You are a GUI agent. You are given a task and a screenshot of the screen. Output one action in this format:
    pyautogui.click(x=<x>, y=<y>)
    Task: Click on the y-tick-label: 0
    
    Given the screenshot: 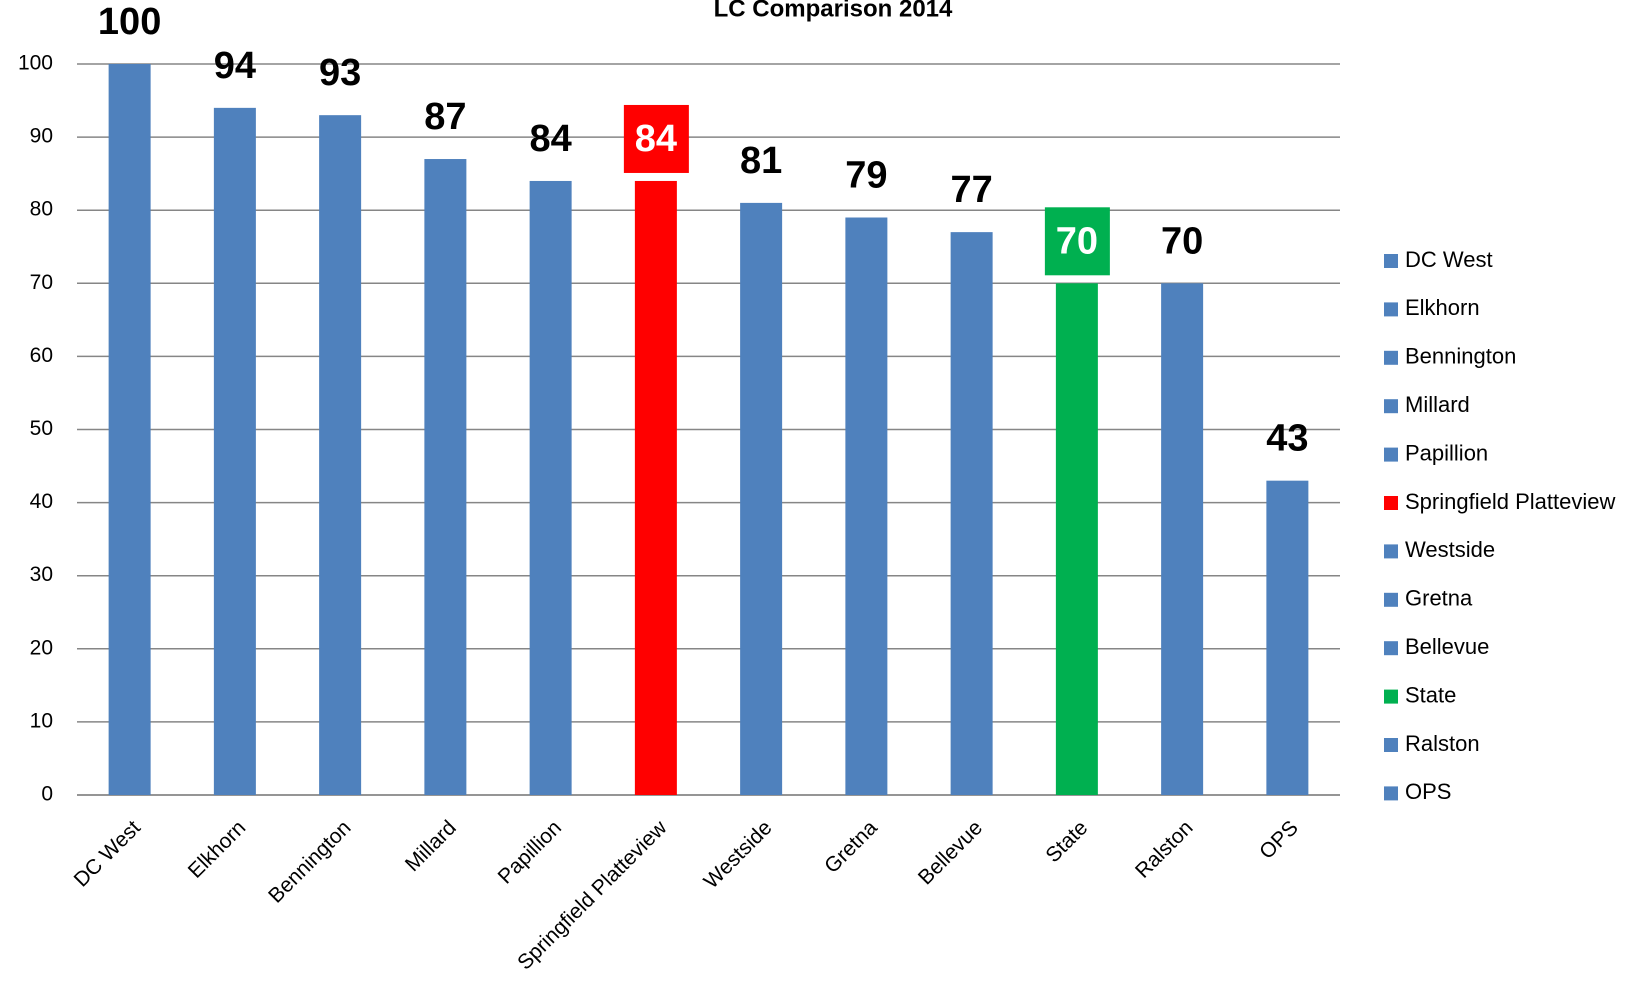 What is the action you would take?
    pyautogui.click(x=47, y=794)
    